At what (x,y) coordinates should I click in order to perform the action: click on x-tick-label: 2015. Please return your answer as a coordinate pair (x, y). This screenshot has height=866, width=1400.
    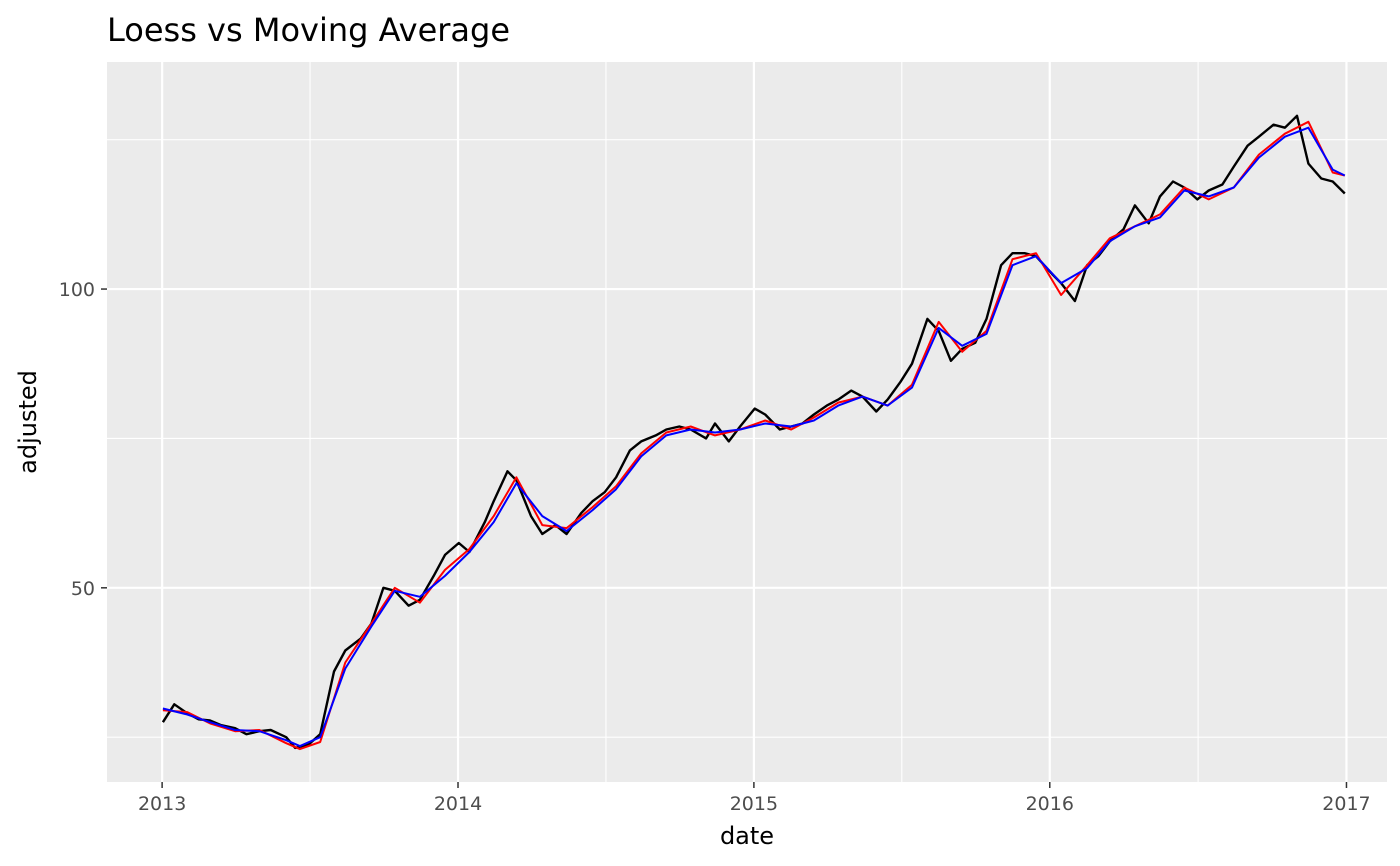
    Looking at the image, I should click on (754, 804).